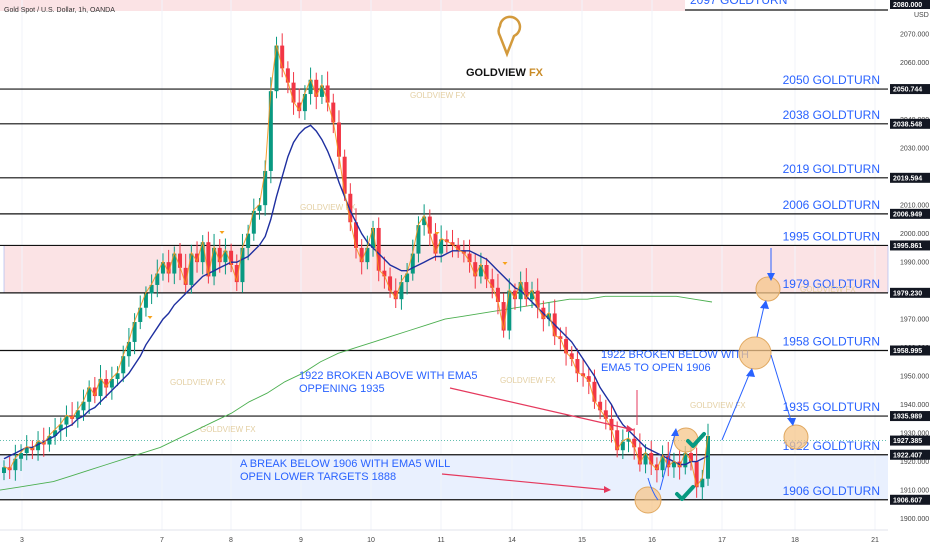  What do you see at coordinates (914, 491) in the screenshot?
I see `price-tick-label: 1910.000` at bounding box center [914, 491].